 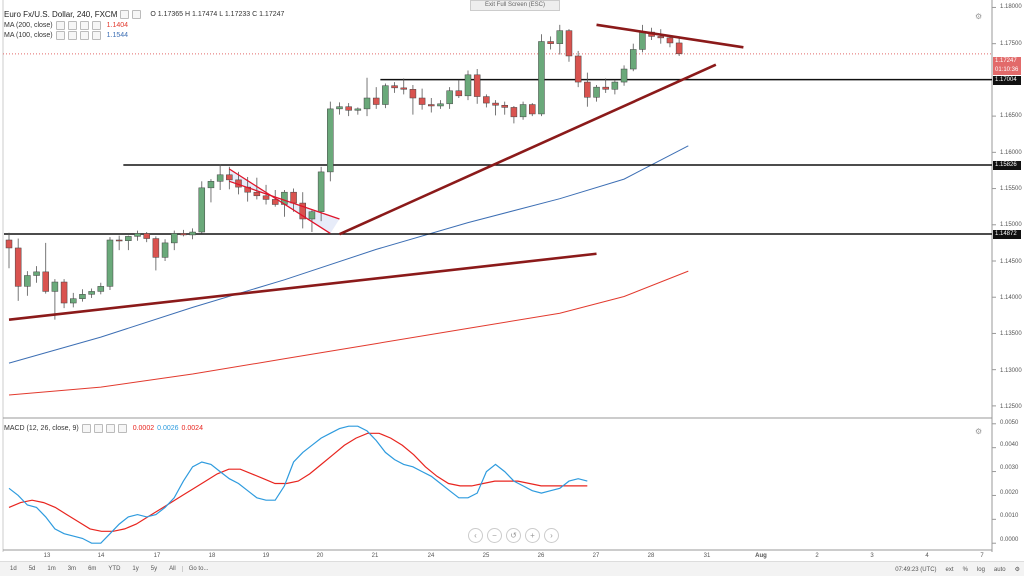 I want to click on reset-chart-icon: ↺, so click(x=513, y=535).